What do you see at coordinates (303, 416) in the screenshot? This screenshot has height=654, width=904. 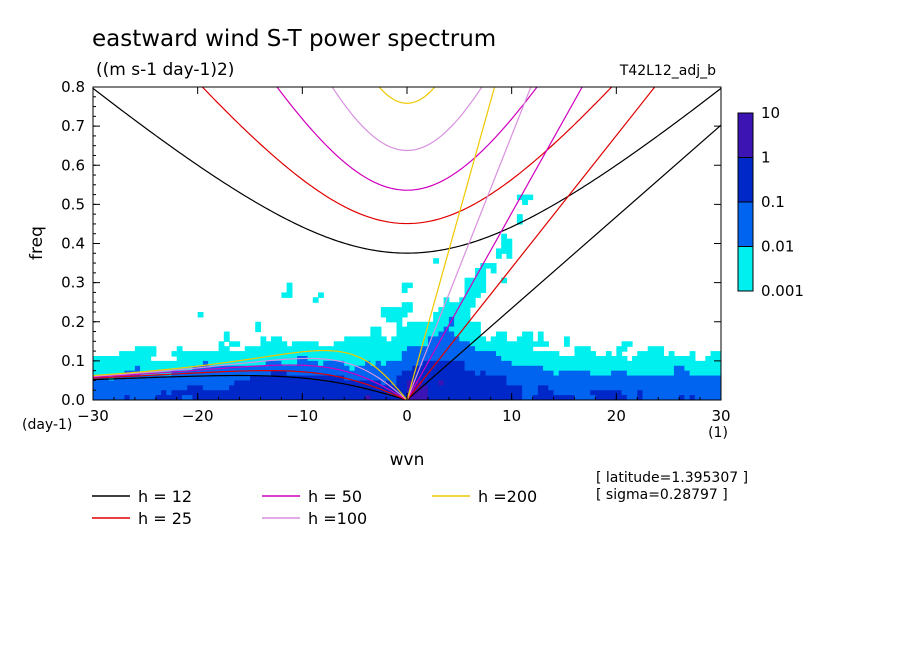 I see `x-tick-label: −10` at bounding box center [303, 416].